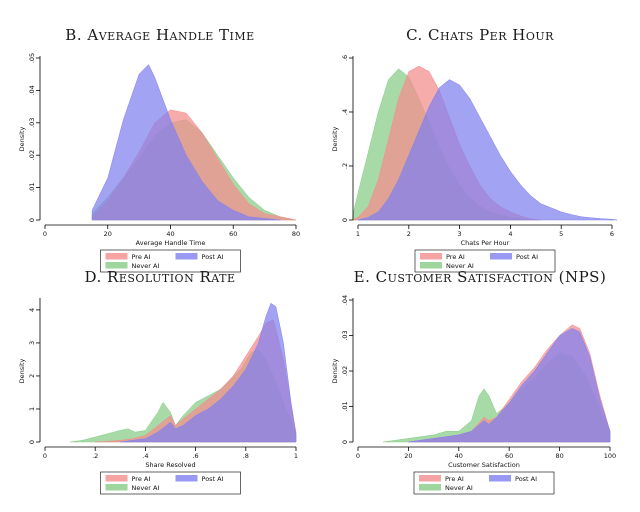 The width and height of the screenshot is (640, 512). Describe the element at coordinates (610, 456) in the screenshot. I see `x-tick-label: 100` at that location.